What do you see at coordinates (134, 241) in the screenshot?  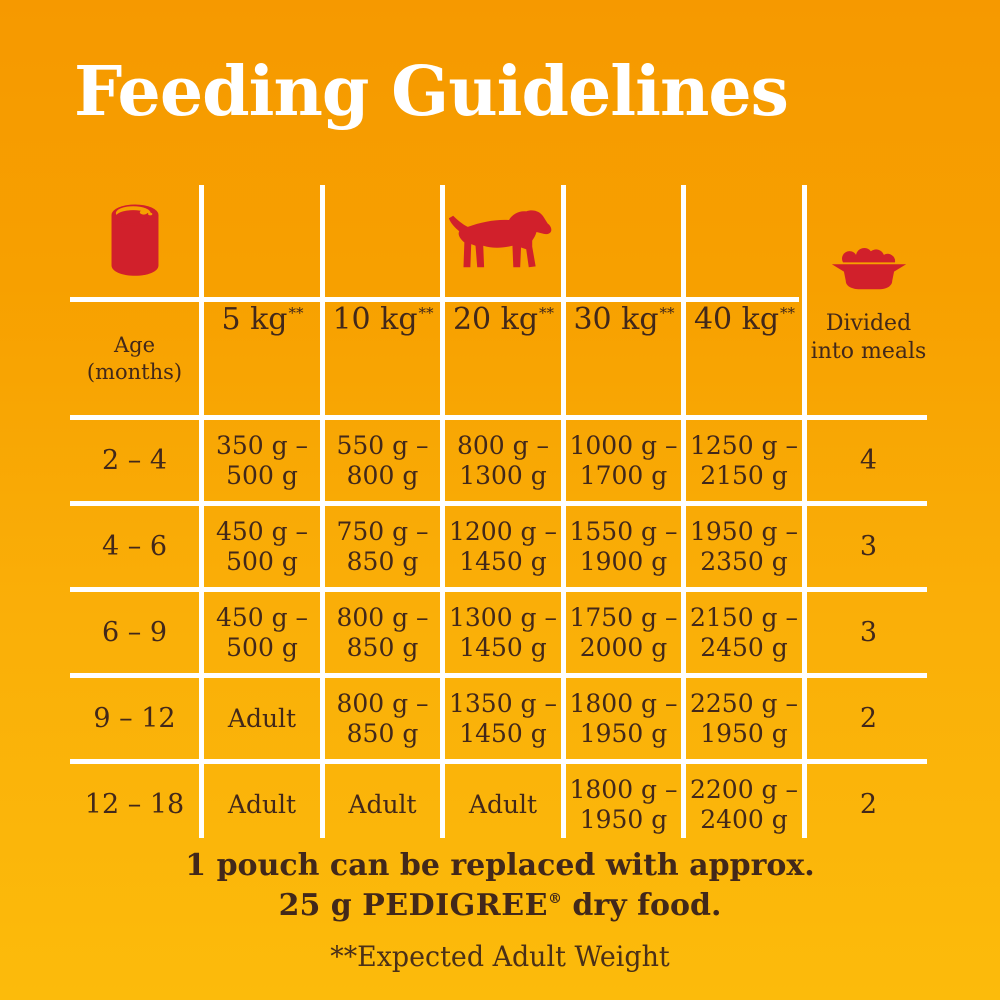 I see `dog-food-can-icon` at bounding box center [134, 241].